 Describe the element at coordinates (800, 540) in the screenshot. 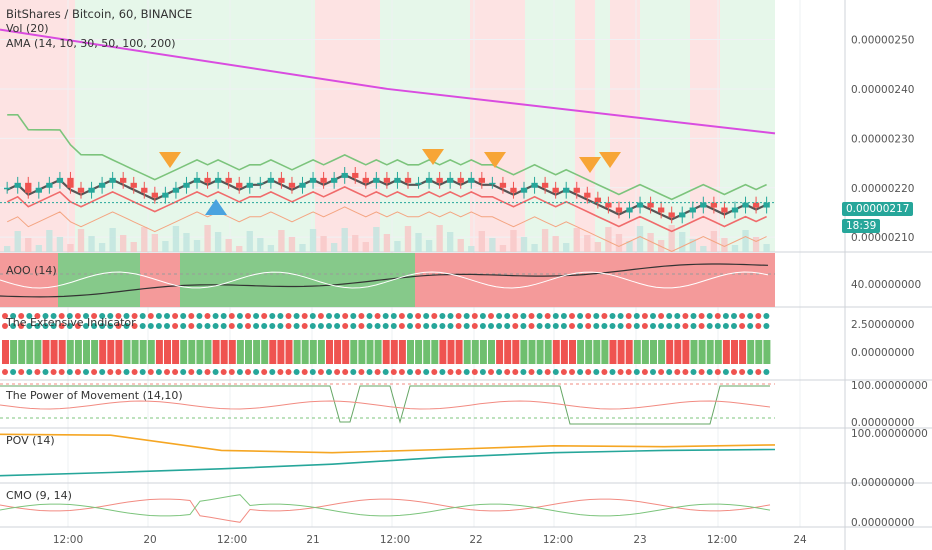

I see `x-tick-label: 24` at that location.